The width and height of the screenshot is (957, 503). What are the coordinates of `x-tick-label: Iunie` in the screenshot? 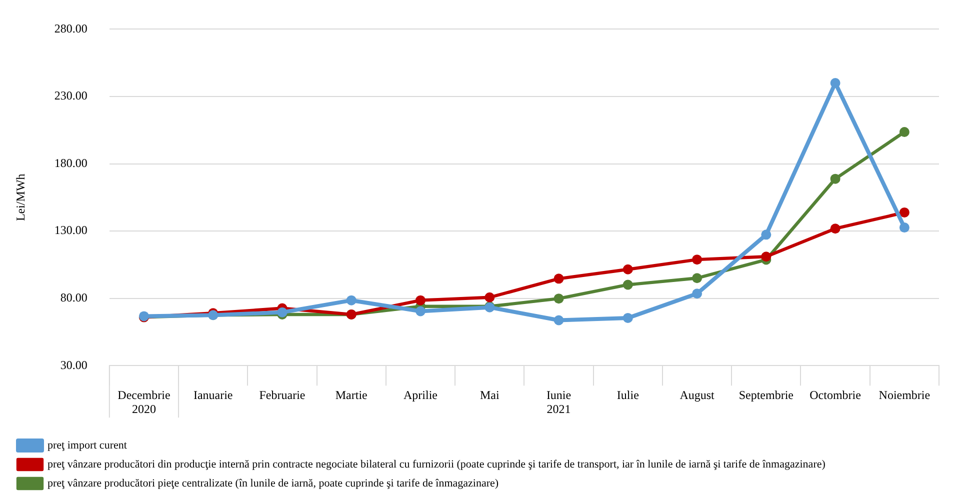 It's located at (559, 395).